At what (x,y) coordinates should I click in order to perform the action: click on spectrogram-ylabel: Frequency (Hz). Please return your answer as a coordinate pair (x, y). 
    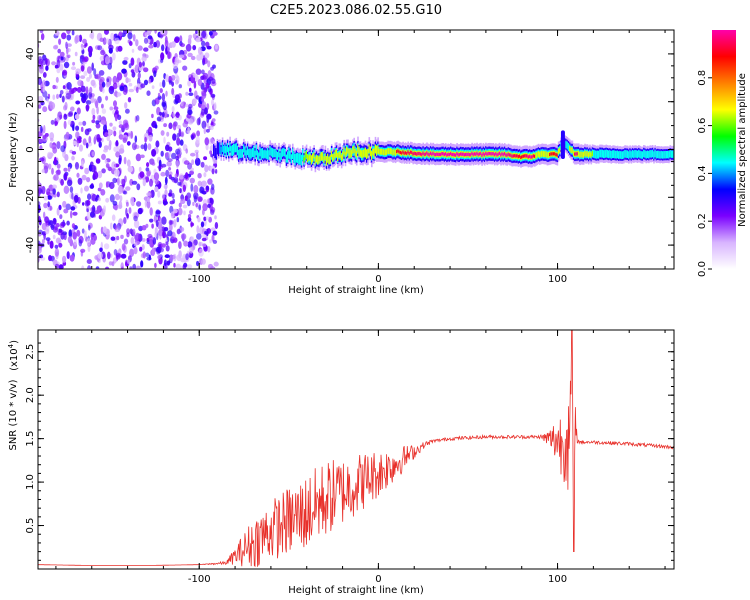
    Looking at the image, I should click on (13, 150).